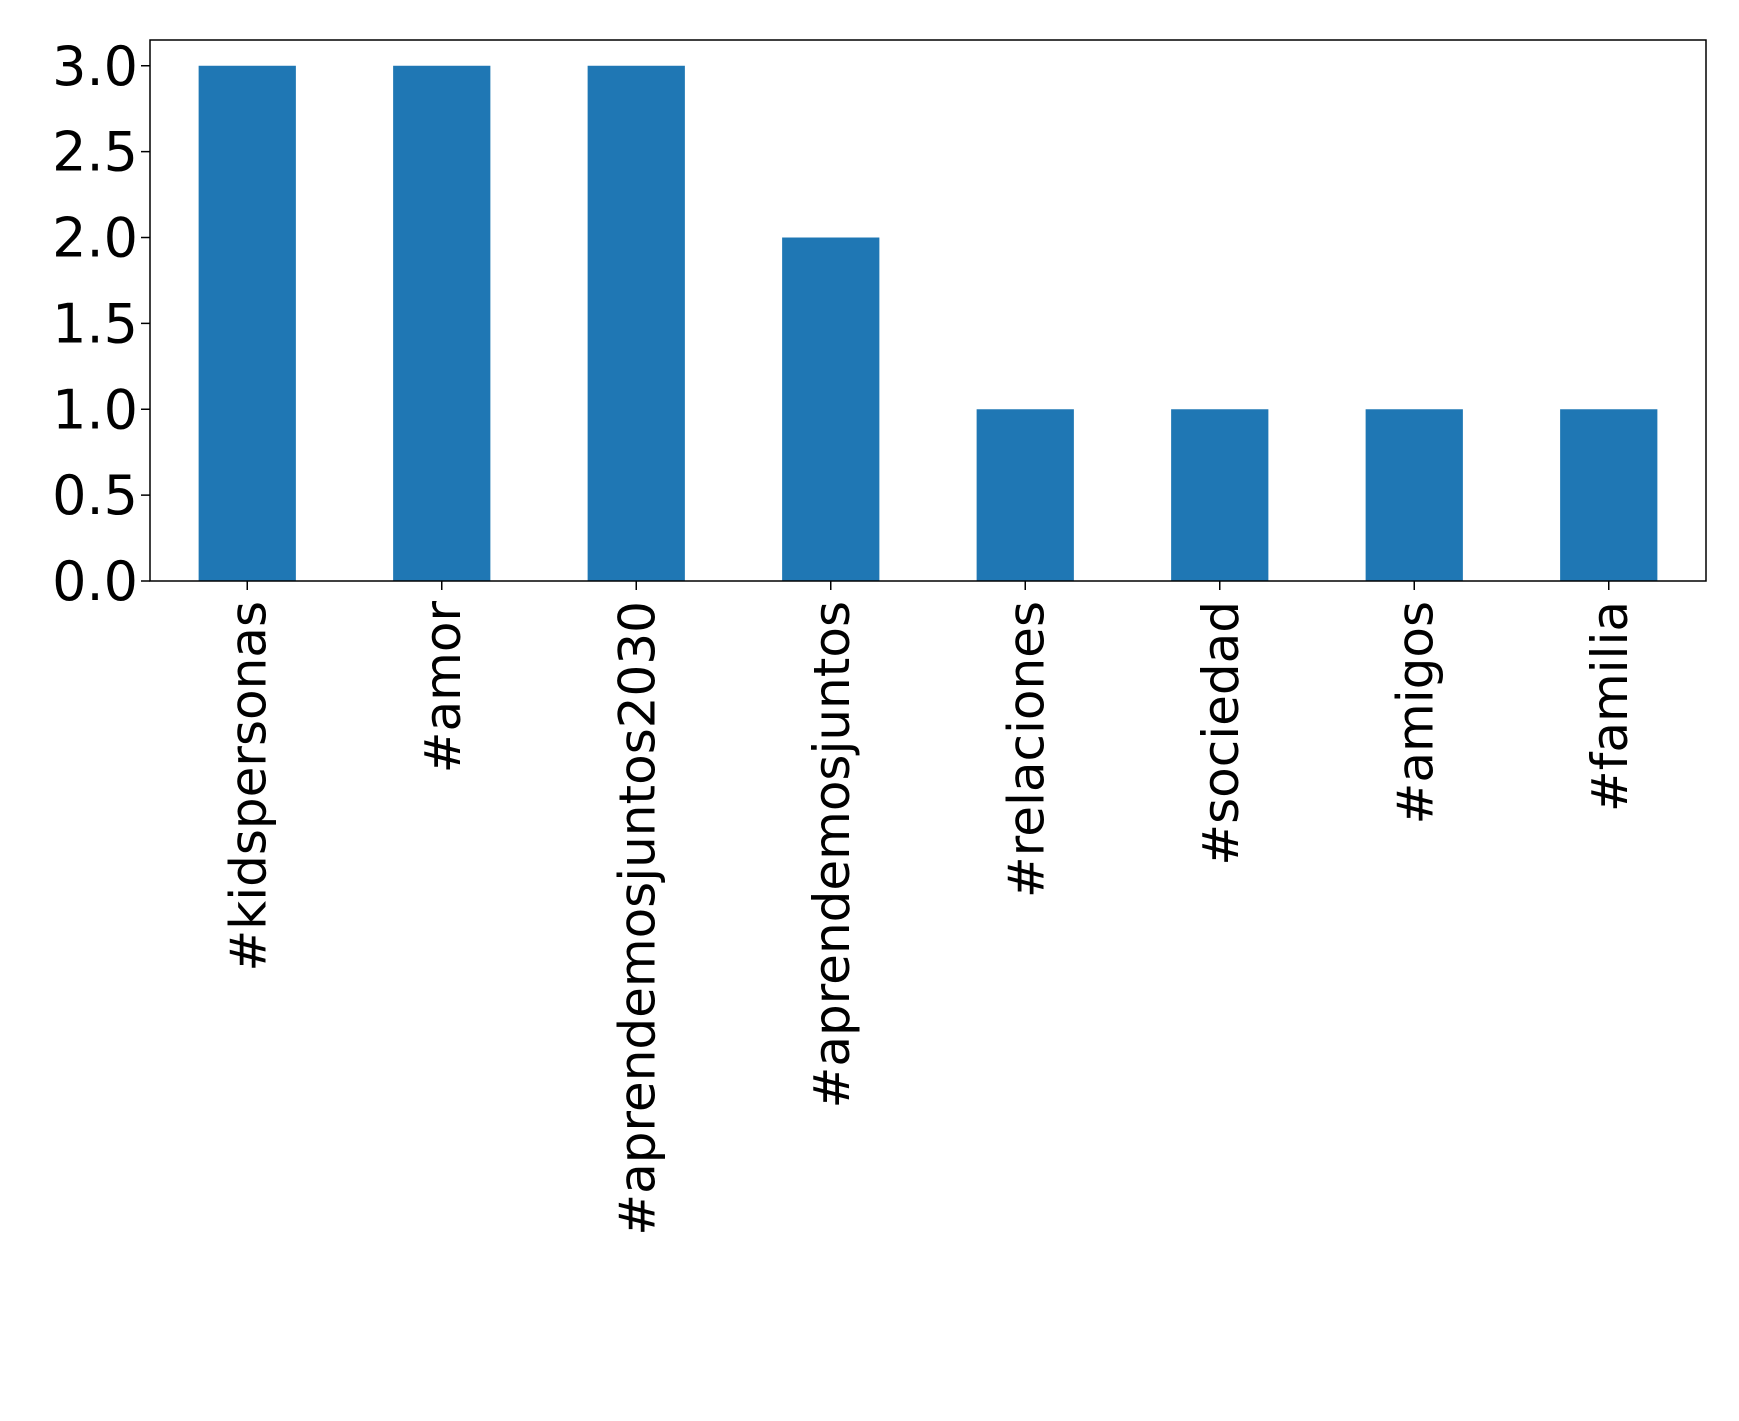 Image resolution: width=1739 pixels, height=1421 pixels. I want to click on x-tick-label: #amor, so click(443, 687).